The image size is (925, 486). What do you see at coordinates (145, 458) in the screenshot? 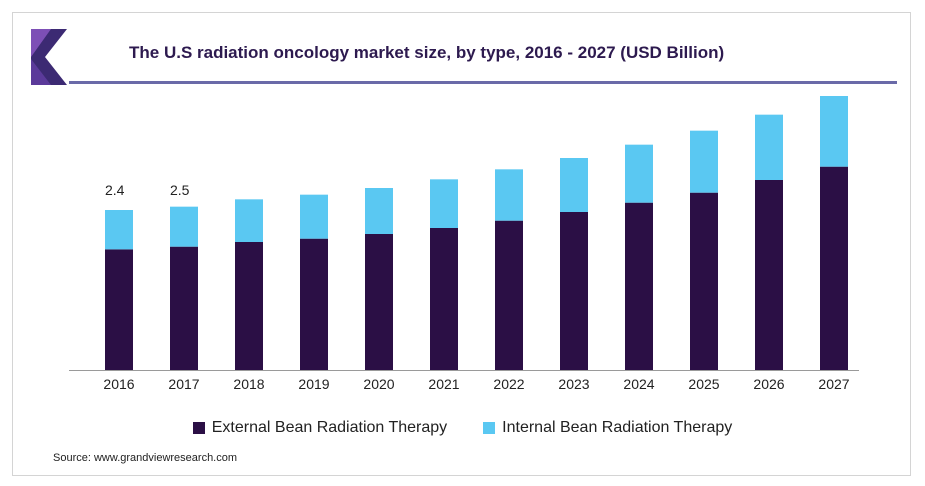
I see `source-note: Source: www.grandviewresearch.com` at bounding box center [145, 458].